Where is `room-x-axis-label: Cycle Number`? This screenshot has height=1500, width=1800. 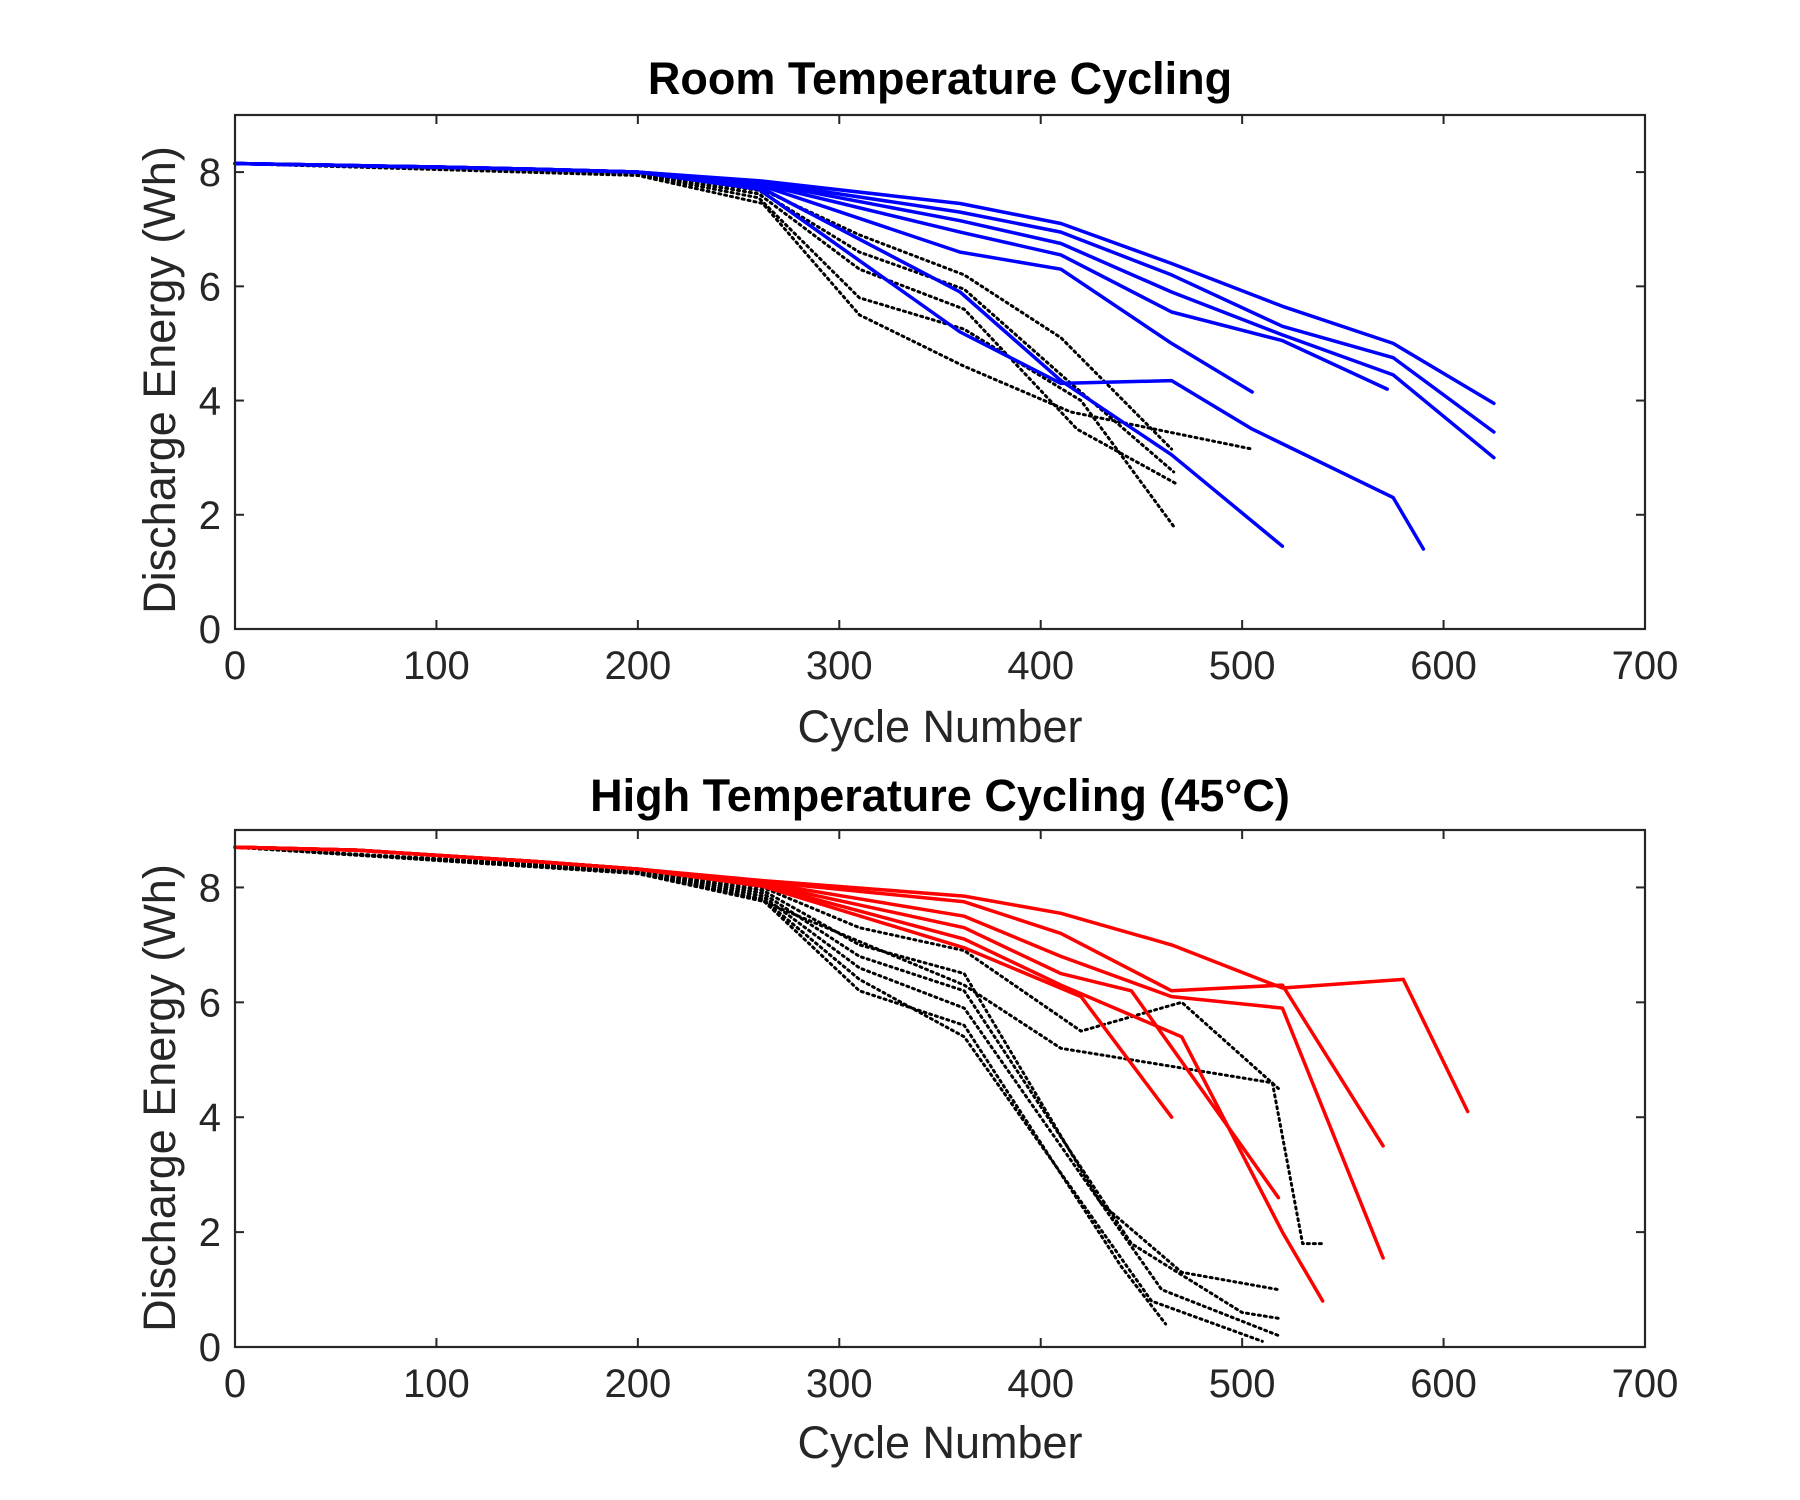 room-x-axis-label: Cycle Number is located at coordinates (939, 726).